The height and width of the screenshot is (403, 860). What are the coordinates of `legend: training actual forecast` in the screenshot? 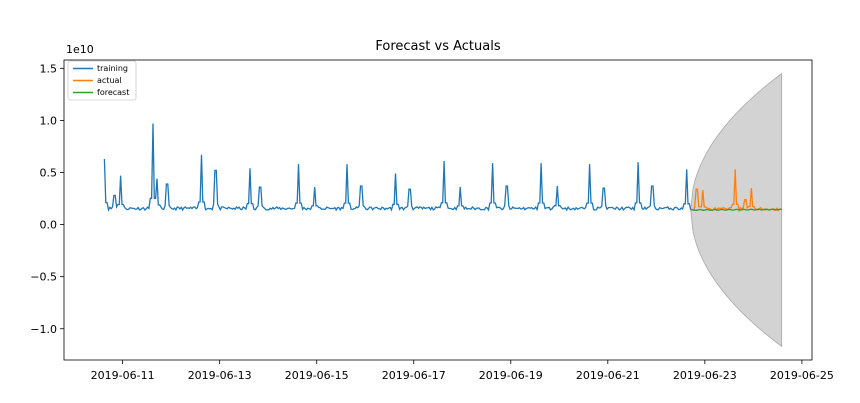 It's located at (102, 80).